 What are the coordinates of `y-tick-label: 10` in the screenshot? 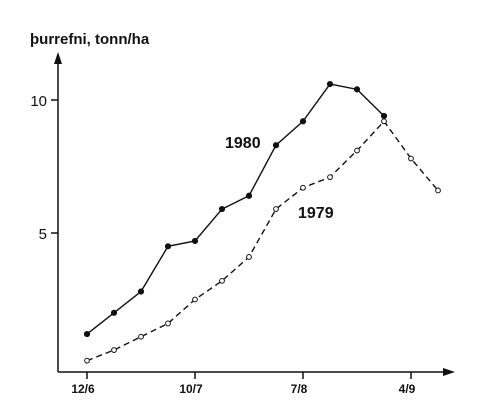 It's located at (38, 101).